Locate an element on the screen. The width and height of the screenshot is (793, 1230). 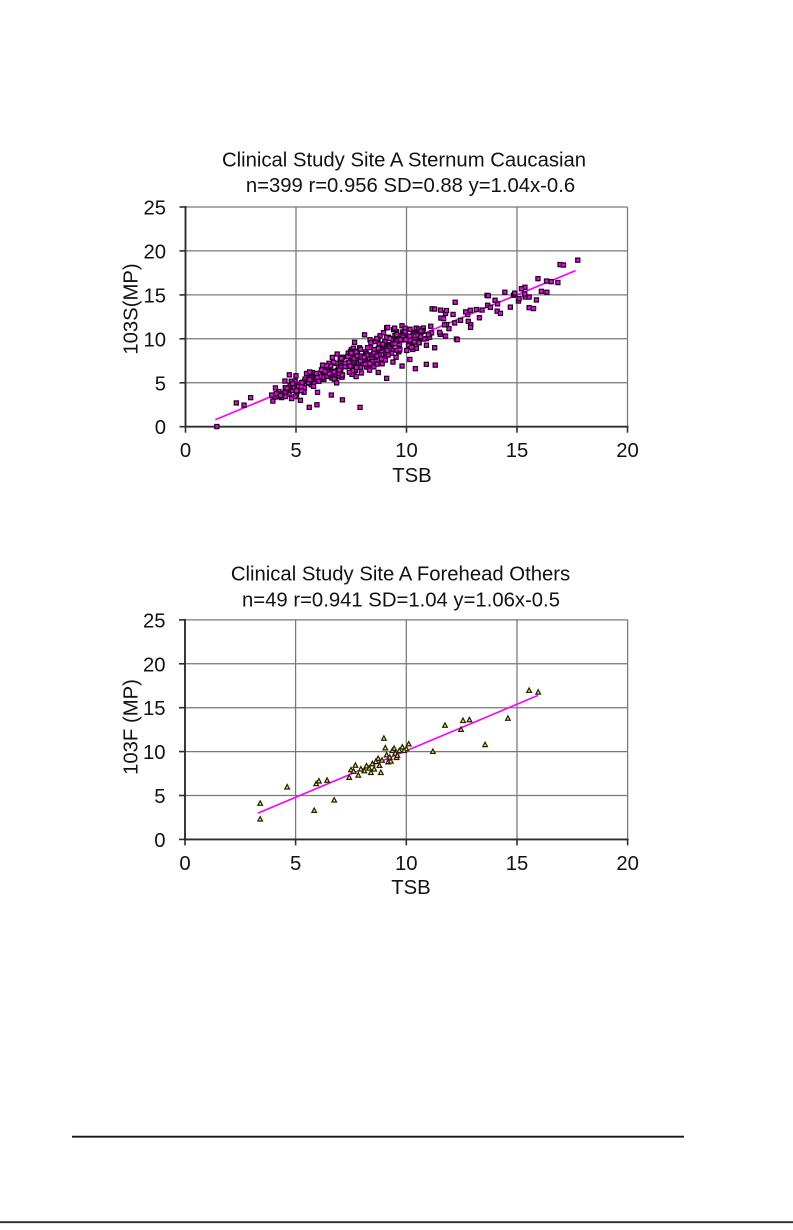
svg-text:n=399 r=0.956 SD=0.88 y=1.04x-: n=399 r=0.956 SD=0.88 y=1.04x-0.6 is located at coordinates (410, 186).